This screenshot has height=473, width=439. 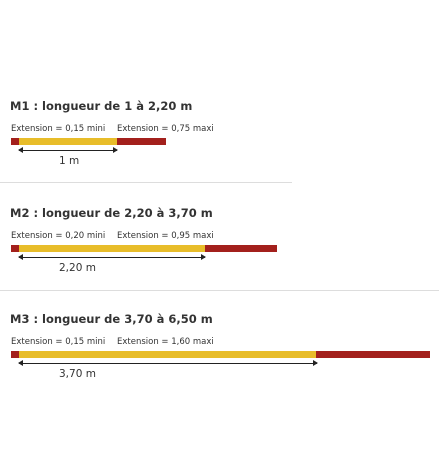 What do you see at coordinates (77, 374) in the screenshot?
I see `length-label: 3,70 m` at bounding box center [77, 374].